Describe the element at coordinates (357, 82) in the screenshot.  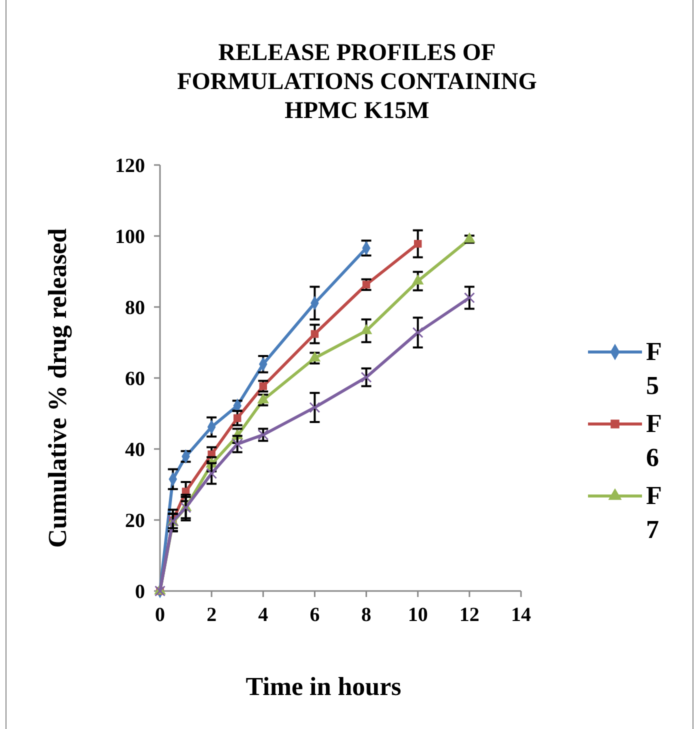
I see `chart-title: RELEASE PROFILES OF FORMULATIONS CONTAINING HPMC K15M` at that location.